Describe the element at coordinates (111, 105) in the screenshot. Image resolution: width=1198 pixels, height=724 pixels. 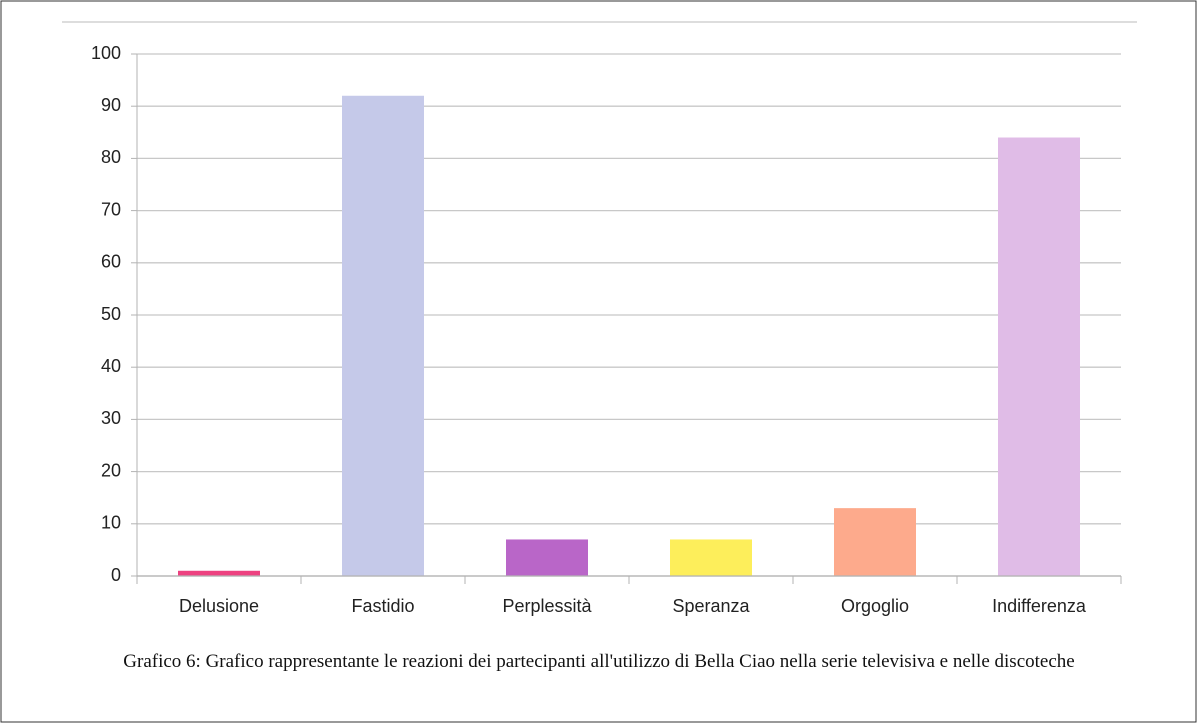
I see `y-tick-label: 90` at that location.